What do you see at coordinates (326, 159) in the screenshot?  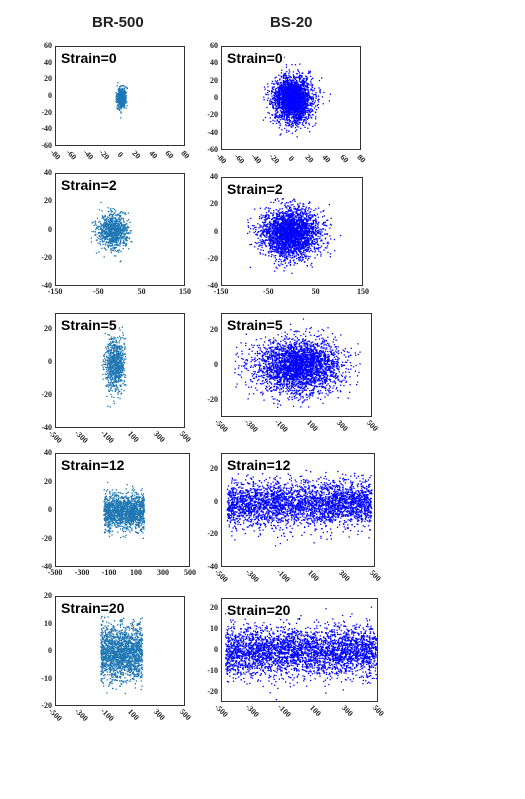 I see `x-tick-label: 40` at bounding box center [326, 159].